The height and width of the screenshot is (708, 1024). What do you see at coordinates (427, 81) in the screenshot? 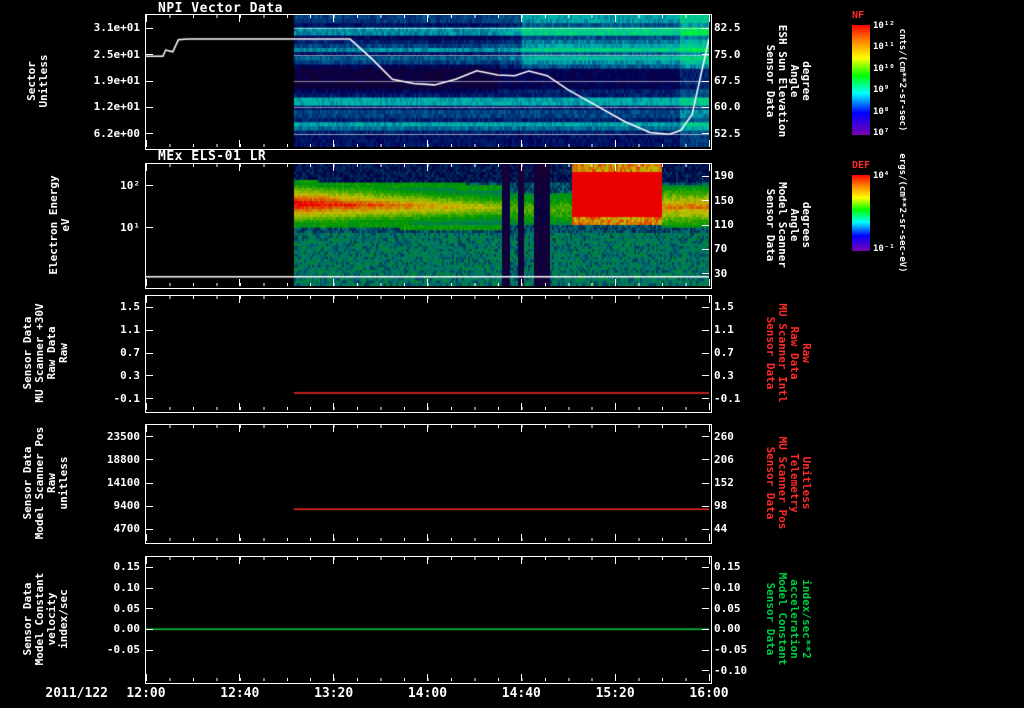
I see `panel-1-plot-canvas` at bounding box center [427, 81].